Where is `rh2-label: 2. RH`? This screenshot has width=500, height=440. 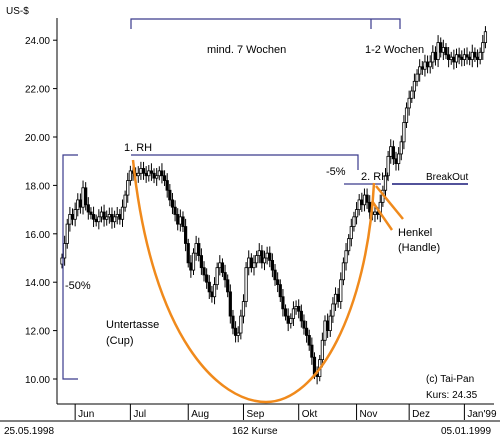
rh2-label: 2. RH is located at coordinates (375, 177).